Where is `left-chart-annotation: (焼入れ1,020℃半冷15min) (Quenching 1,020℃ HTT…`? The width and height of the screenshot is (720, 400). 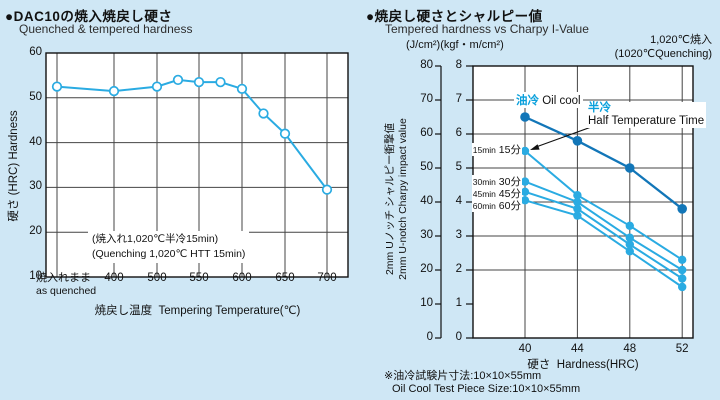 left-chart-annotation: (焼入れ1,020℃半冷15min) (Quenching 1,020℃ HTT… is located at coordinates (169, 247).